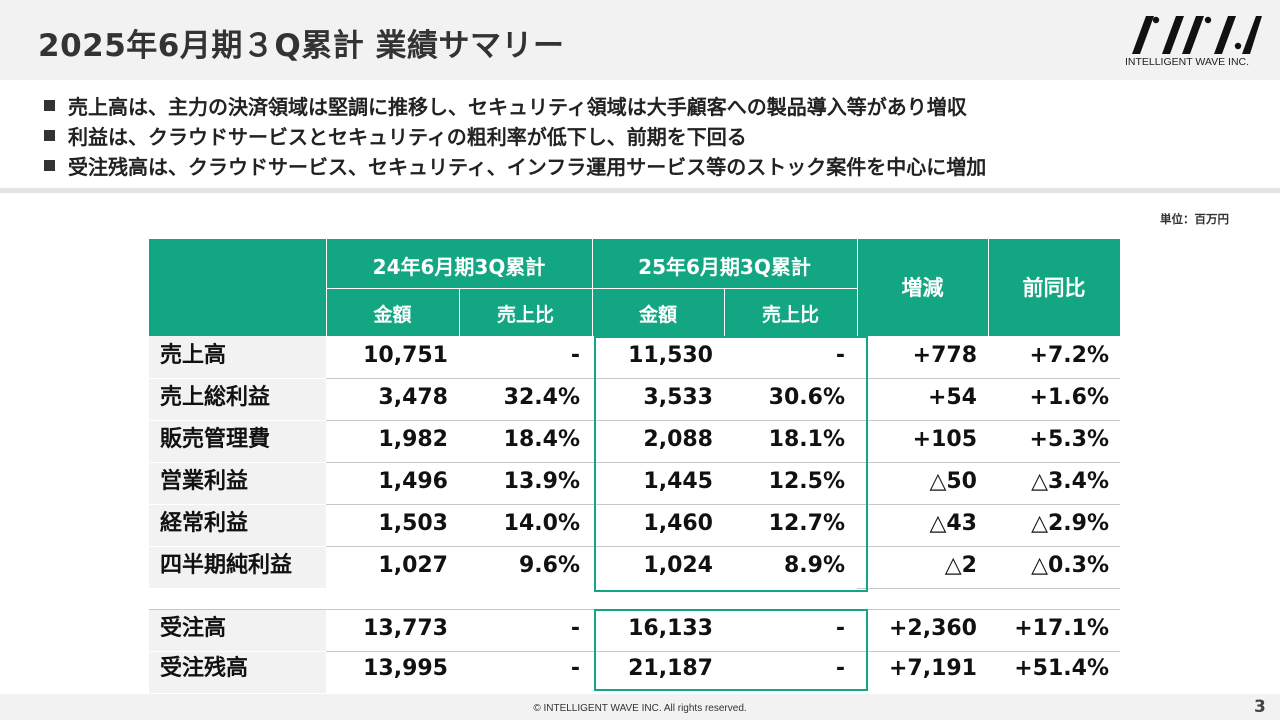 The height and width of the screenshot is (720, 1280). What do you see at coordinates (301, 46) in the screenshot?
I see `page-title: 2025年6月期３Q累計 業績サマリー` at bounding box center [301, 46].